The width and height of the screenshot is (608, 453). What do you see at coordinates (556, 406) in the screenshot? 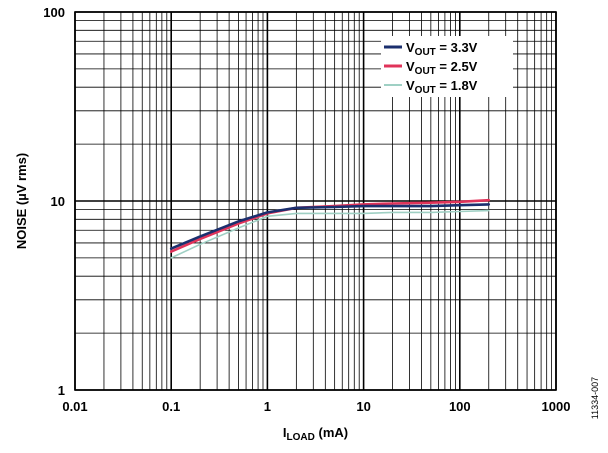
I see `x-tick-label: 1000` at bounding box center [556, 406].